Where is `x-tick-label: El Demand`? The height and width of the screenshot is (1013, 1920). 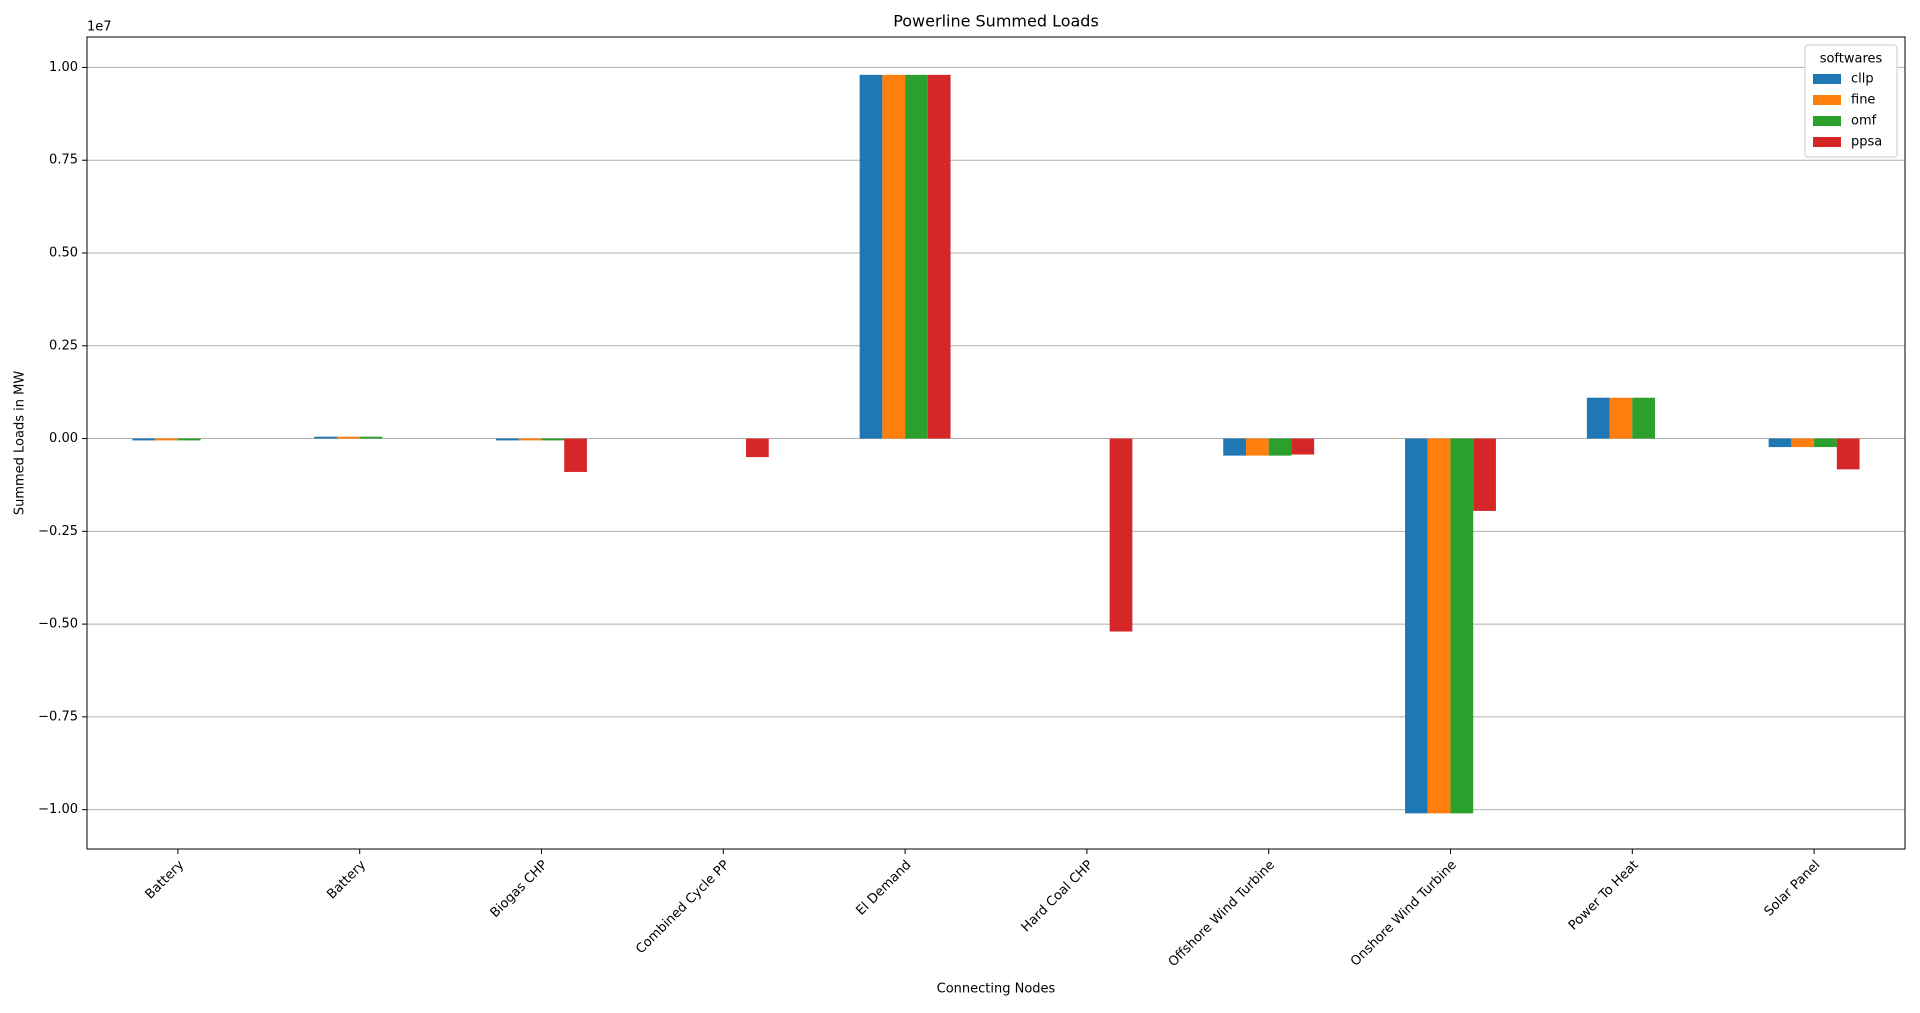 x-tick-label: El Demand is located at coordinates (884, 888).